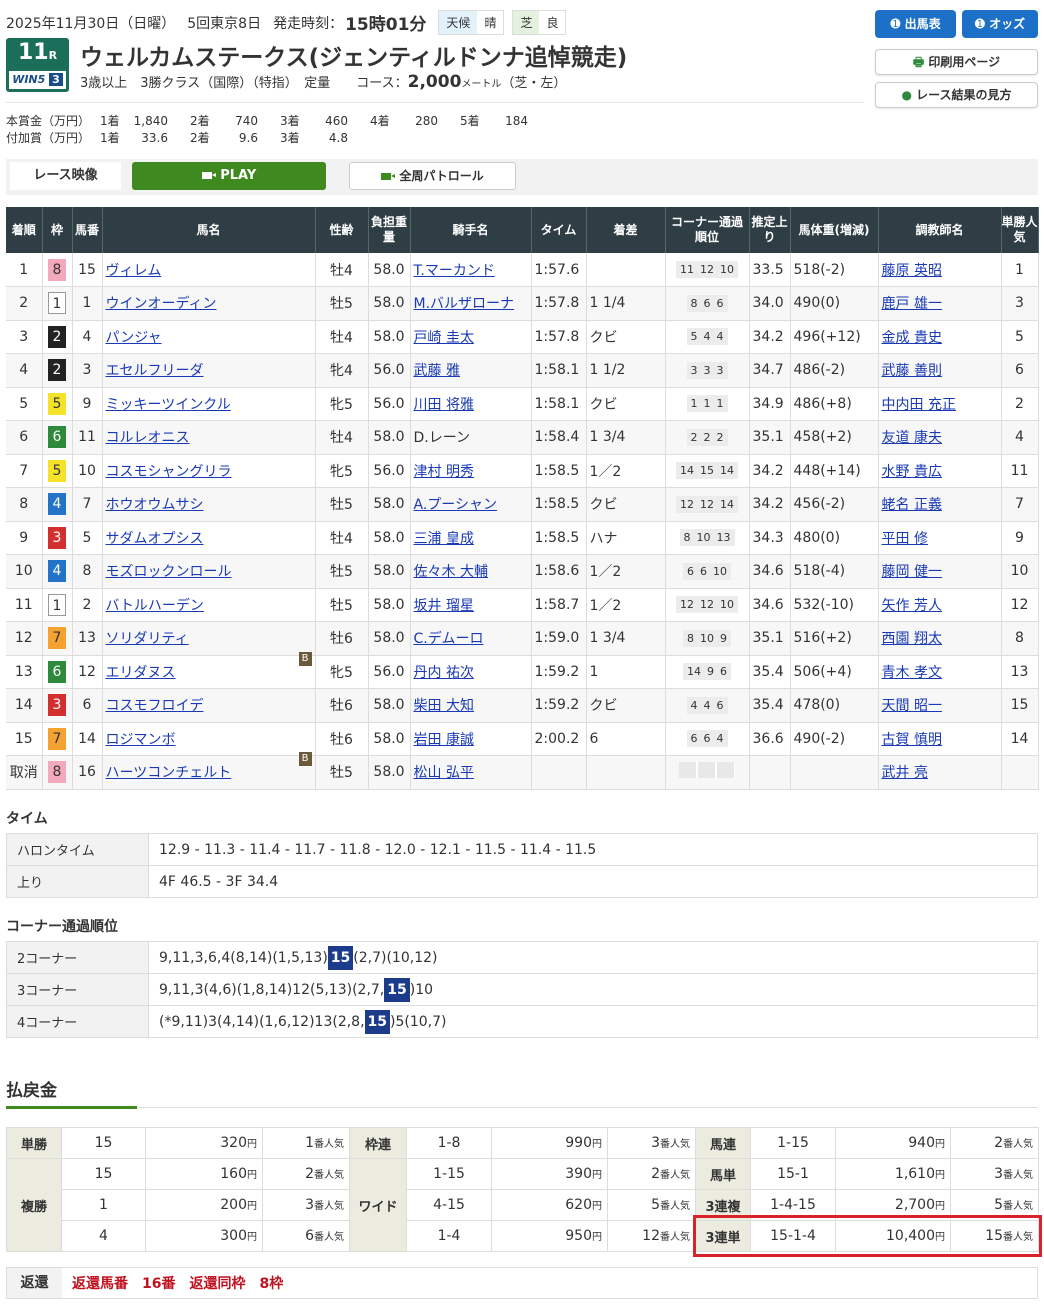 The image size is (1044, 1316). I want to click on jockey-link: M.バルザローナ, so click(464, 304).